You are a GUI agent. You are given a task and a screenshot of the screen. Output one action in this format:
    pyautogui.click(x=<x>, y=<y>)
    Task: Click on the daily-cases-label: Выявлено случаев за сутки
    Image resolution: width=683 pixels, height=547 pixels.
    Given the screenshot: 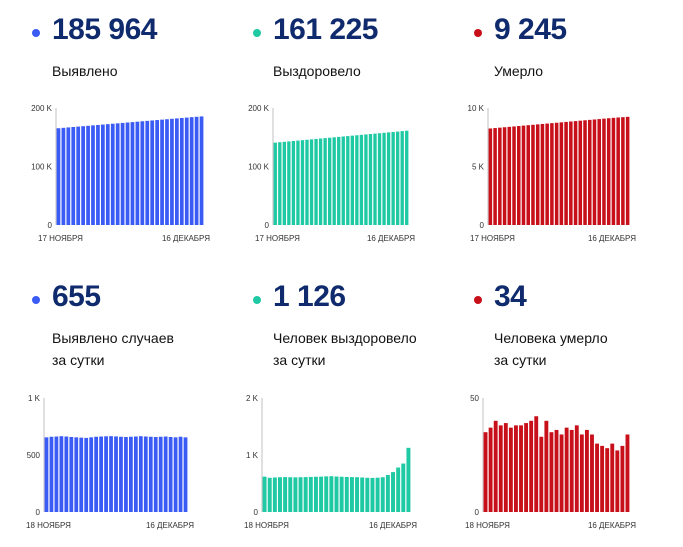 What is the action you would take?
    pyautogui.click(x=113, y=349)
    